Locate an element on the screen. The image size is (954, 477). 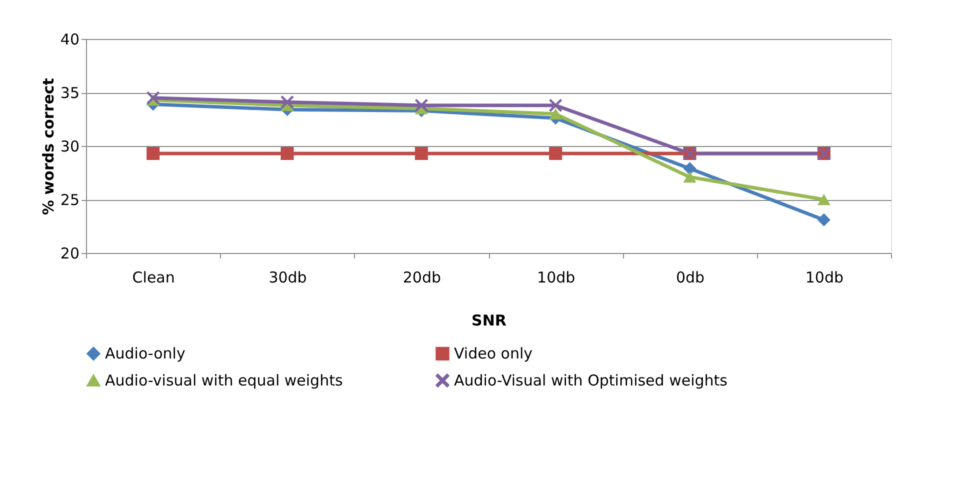
x-tick-label: 0db is located at coordinates (690, 277).